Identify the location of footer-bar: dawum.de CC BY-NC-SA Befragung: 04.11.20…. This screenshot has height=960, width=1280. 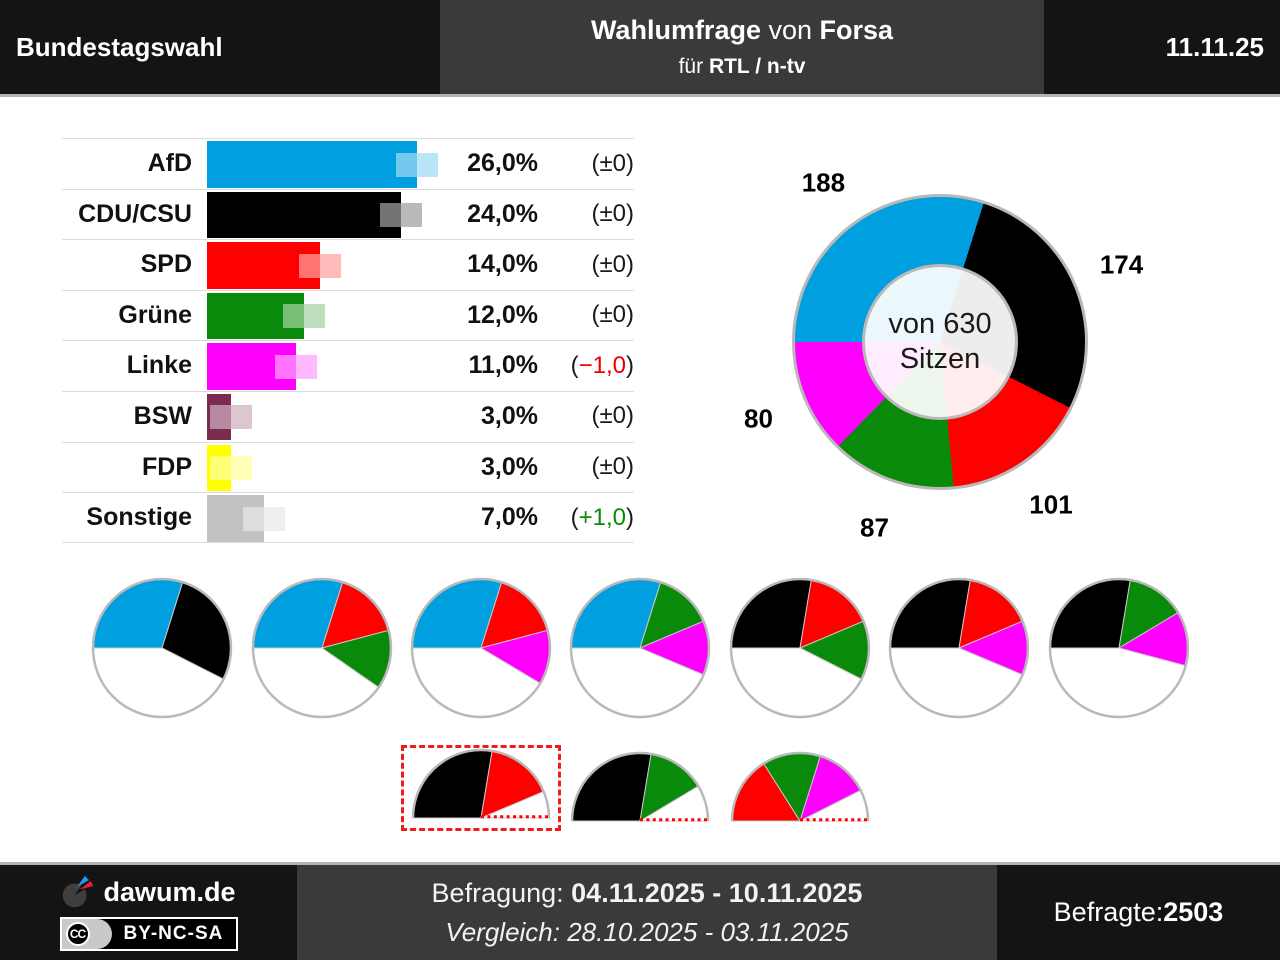
(640, 911).